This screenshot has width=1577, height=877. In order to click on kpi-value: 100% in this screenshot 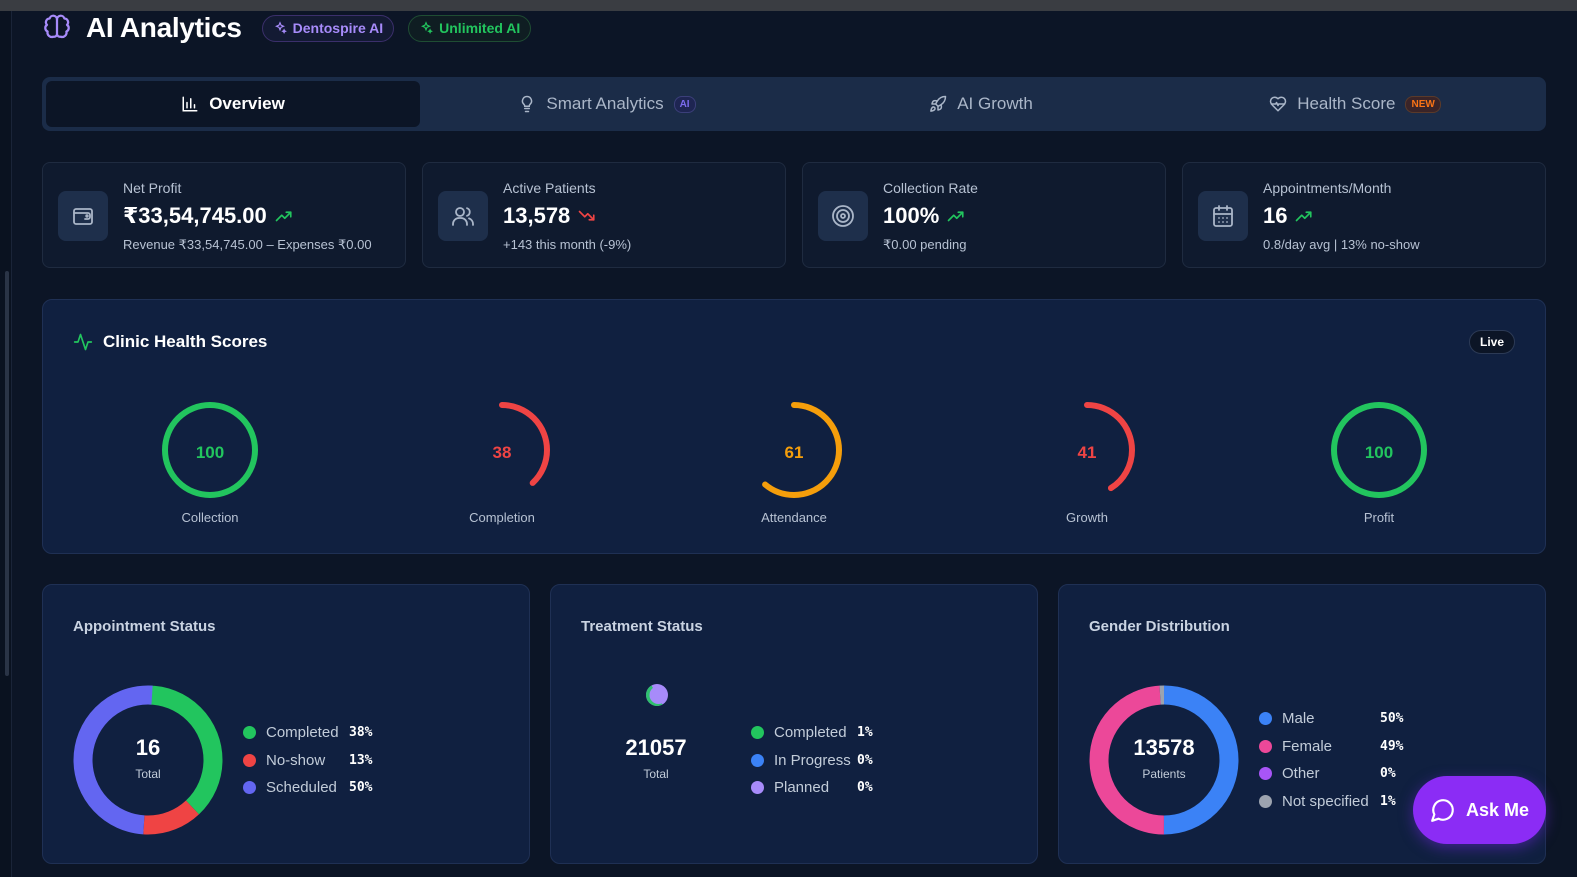, I will do `click(911, 215)`.